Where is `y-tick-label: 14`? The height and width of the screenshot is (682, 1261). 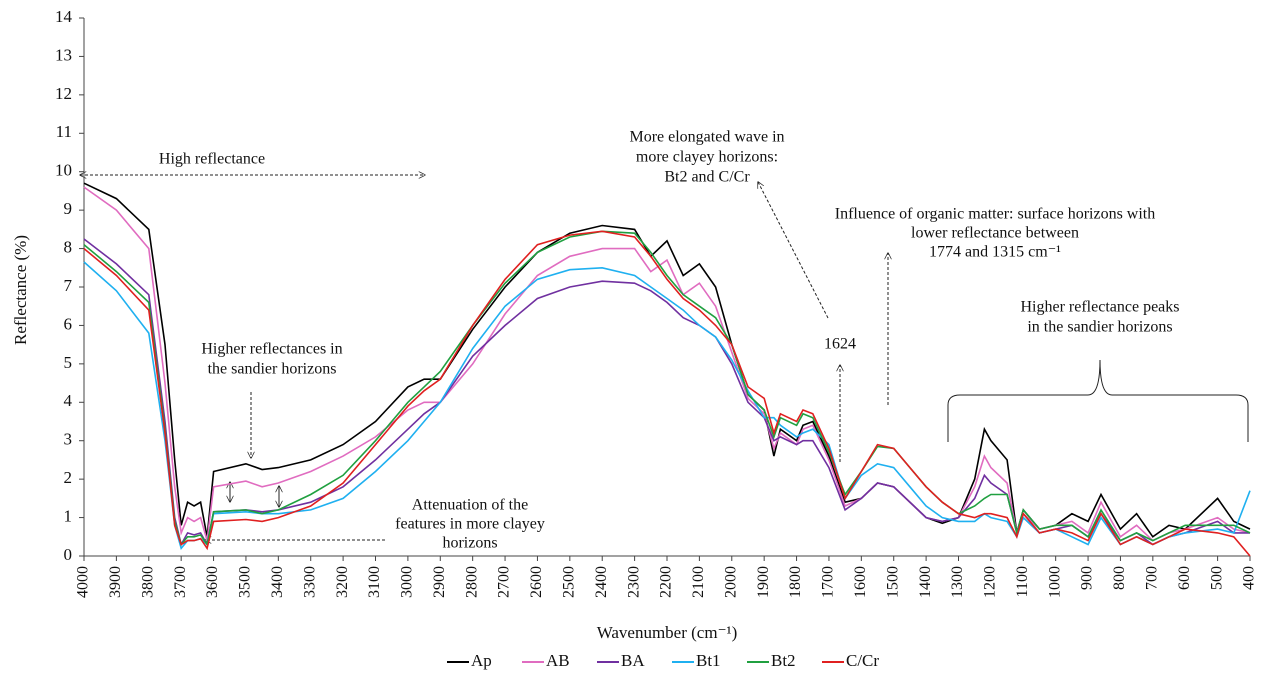 y-tick-label: 14 is located at coordinates (64, 16).